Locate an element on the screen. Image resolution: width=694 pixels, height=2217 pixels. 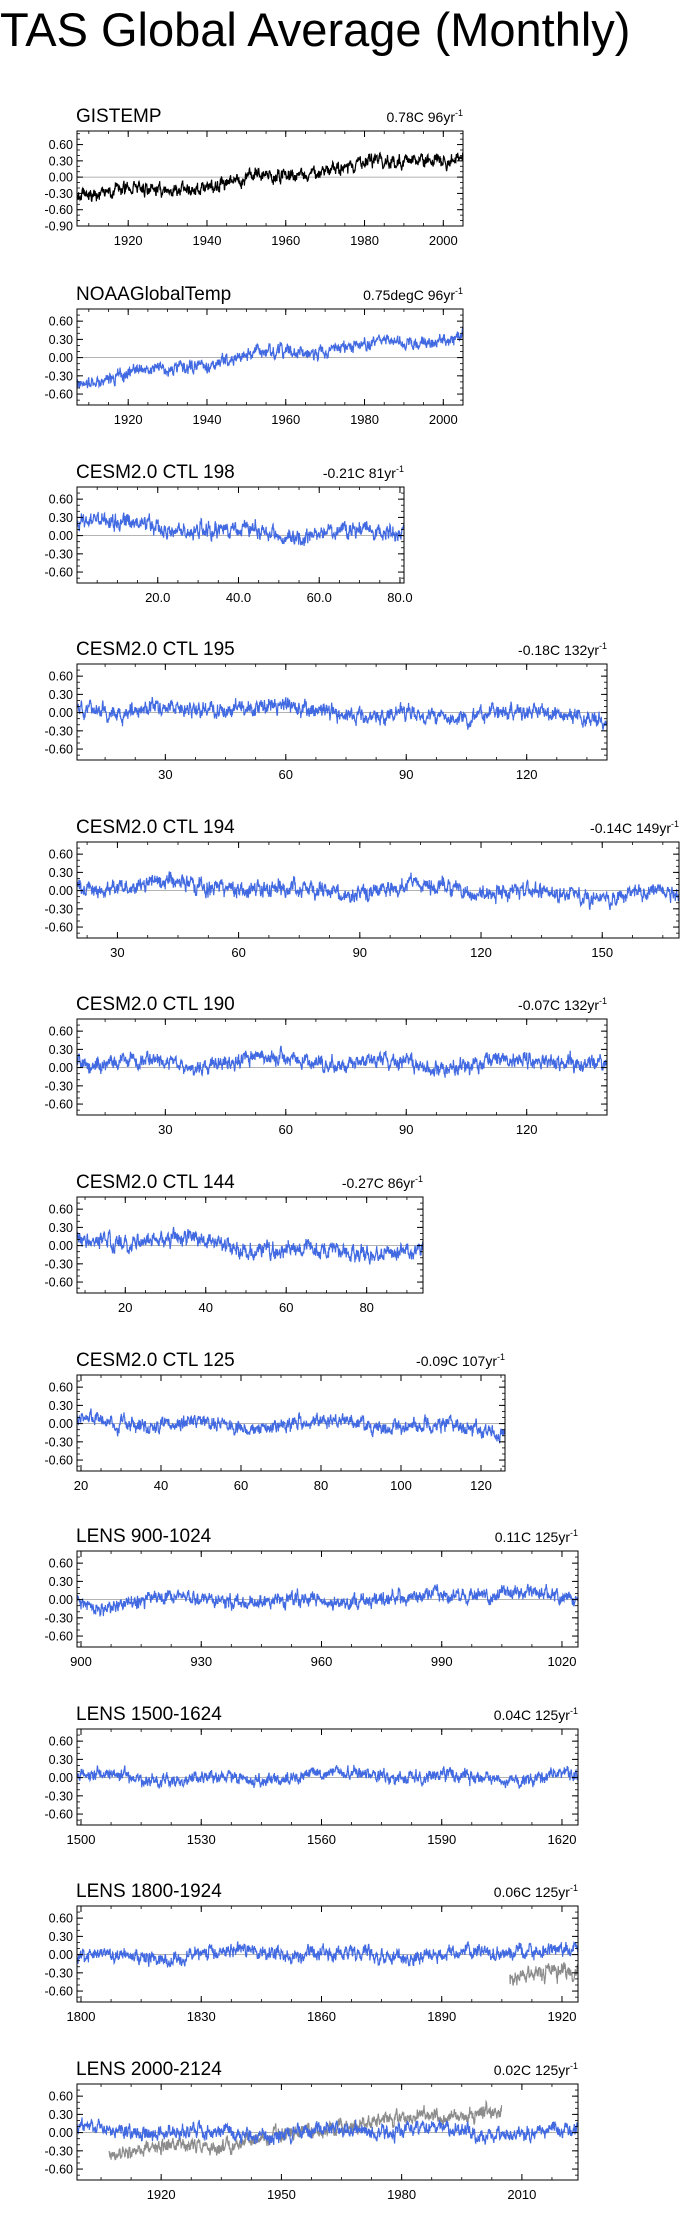
x-tick-label: 80 is located at coordinates (321, 1485).